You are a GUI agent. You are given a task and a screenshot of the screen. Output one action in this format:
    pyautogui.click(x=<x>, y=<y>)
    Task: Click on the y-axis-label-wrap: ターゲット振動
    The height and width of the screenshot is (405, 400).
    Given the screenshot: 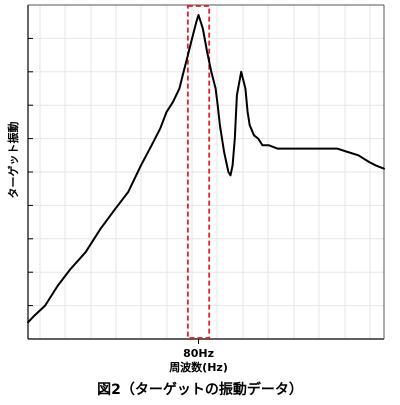 What is the action you would take?
    pyautogui.click(x=13, y=160)
    